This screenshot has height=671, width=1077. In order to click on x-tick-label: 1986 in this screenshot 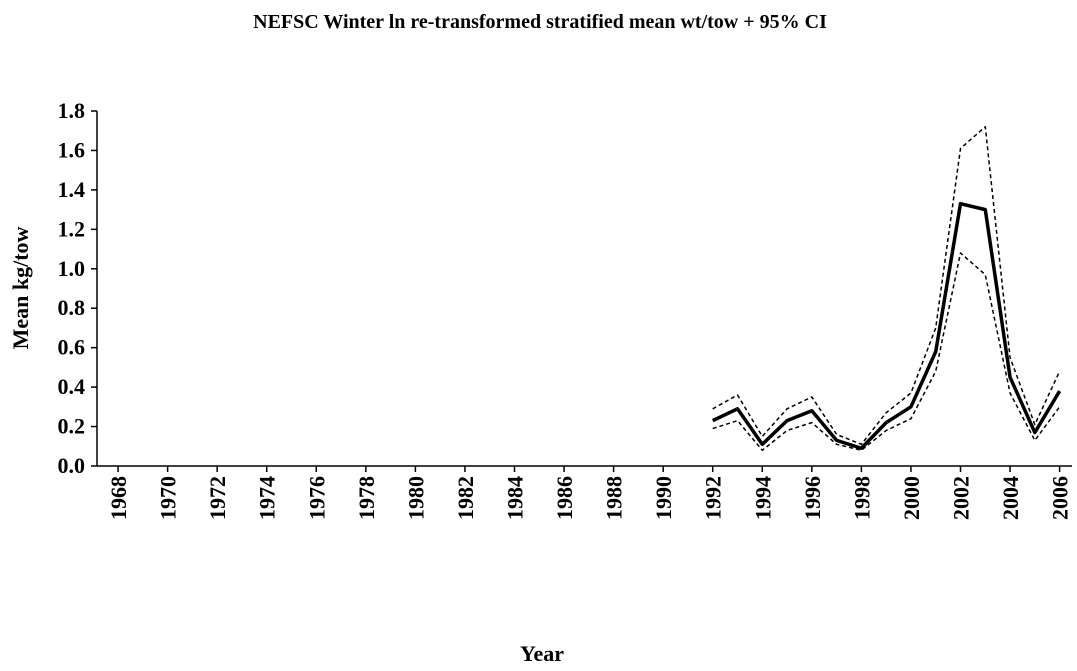, I will do `click(564, 498)`.